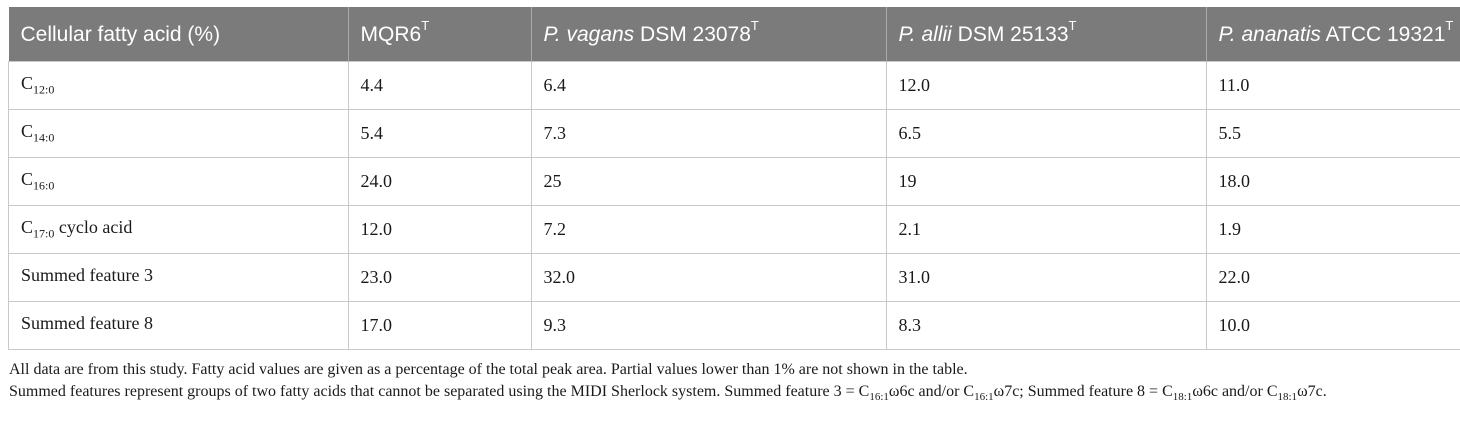 The width and height of the screenshot is (1460, 434). I want to click on table-row: C17:0 cyclo acid 12.0 7.2 2.1 1.9, so click(734, 229).